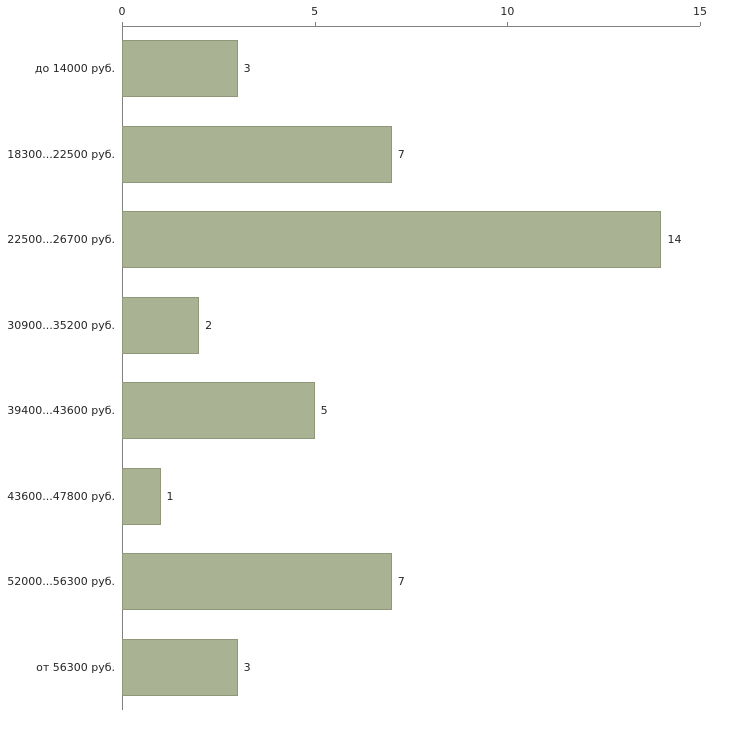  What do you see at coordinates (61, 154) in the screenshot?
I see `category-label: 18300...22500 руб.` at bounding box center [61, 154].